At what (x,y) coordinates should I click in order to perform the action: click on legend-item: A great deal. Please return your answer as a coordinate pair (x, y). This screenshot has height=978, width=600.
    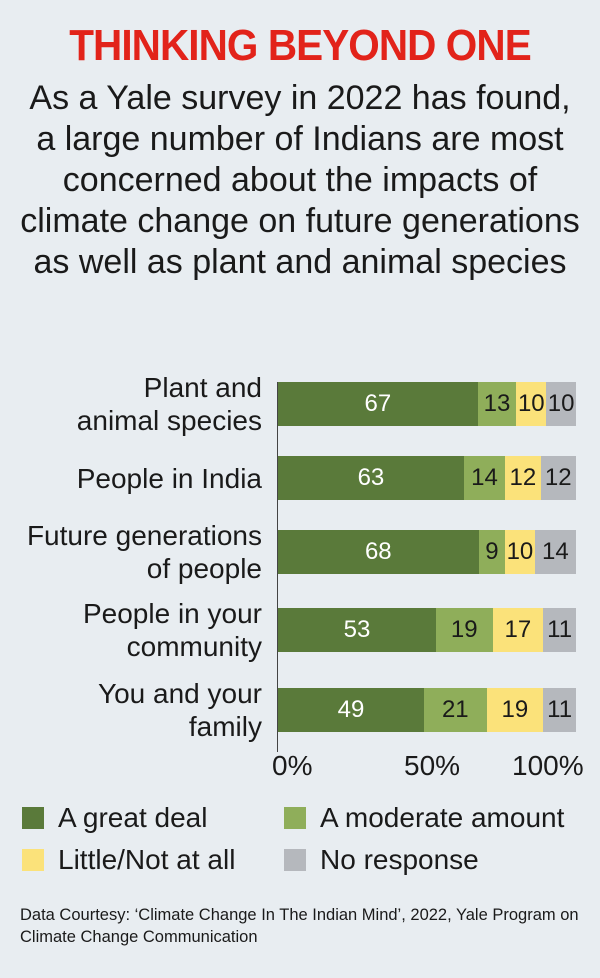
    Looking at the image, I should click on (114, 818).